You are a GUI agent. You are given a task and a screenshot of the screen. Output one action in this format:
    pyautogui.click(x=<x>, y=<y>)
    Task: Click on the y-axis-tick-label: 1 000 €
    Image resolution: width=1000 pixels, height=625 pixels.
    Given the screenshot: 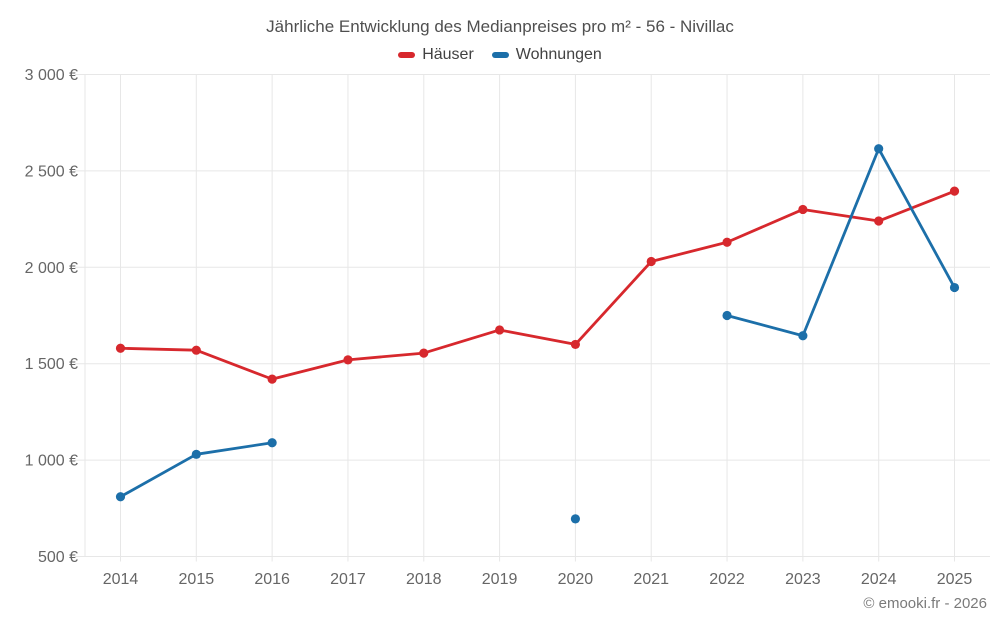 What is the action you would take?
    pyautogui.click(x=51, y=461)
    